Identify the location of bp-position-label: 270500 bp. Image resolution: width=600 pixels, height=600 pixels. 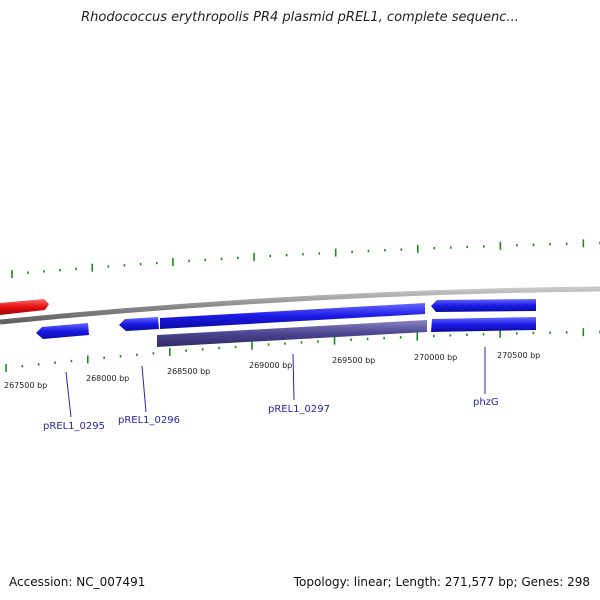
(518, 355).